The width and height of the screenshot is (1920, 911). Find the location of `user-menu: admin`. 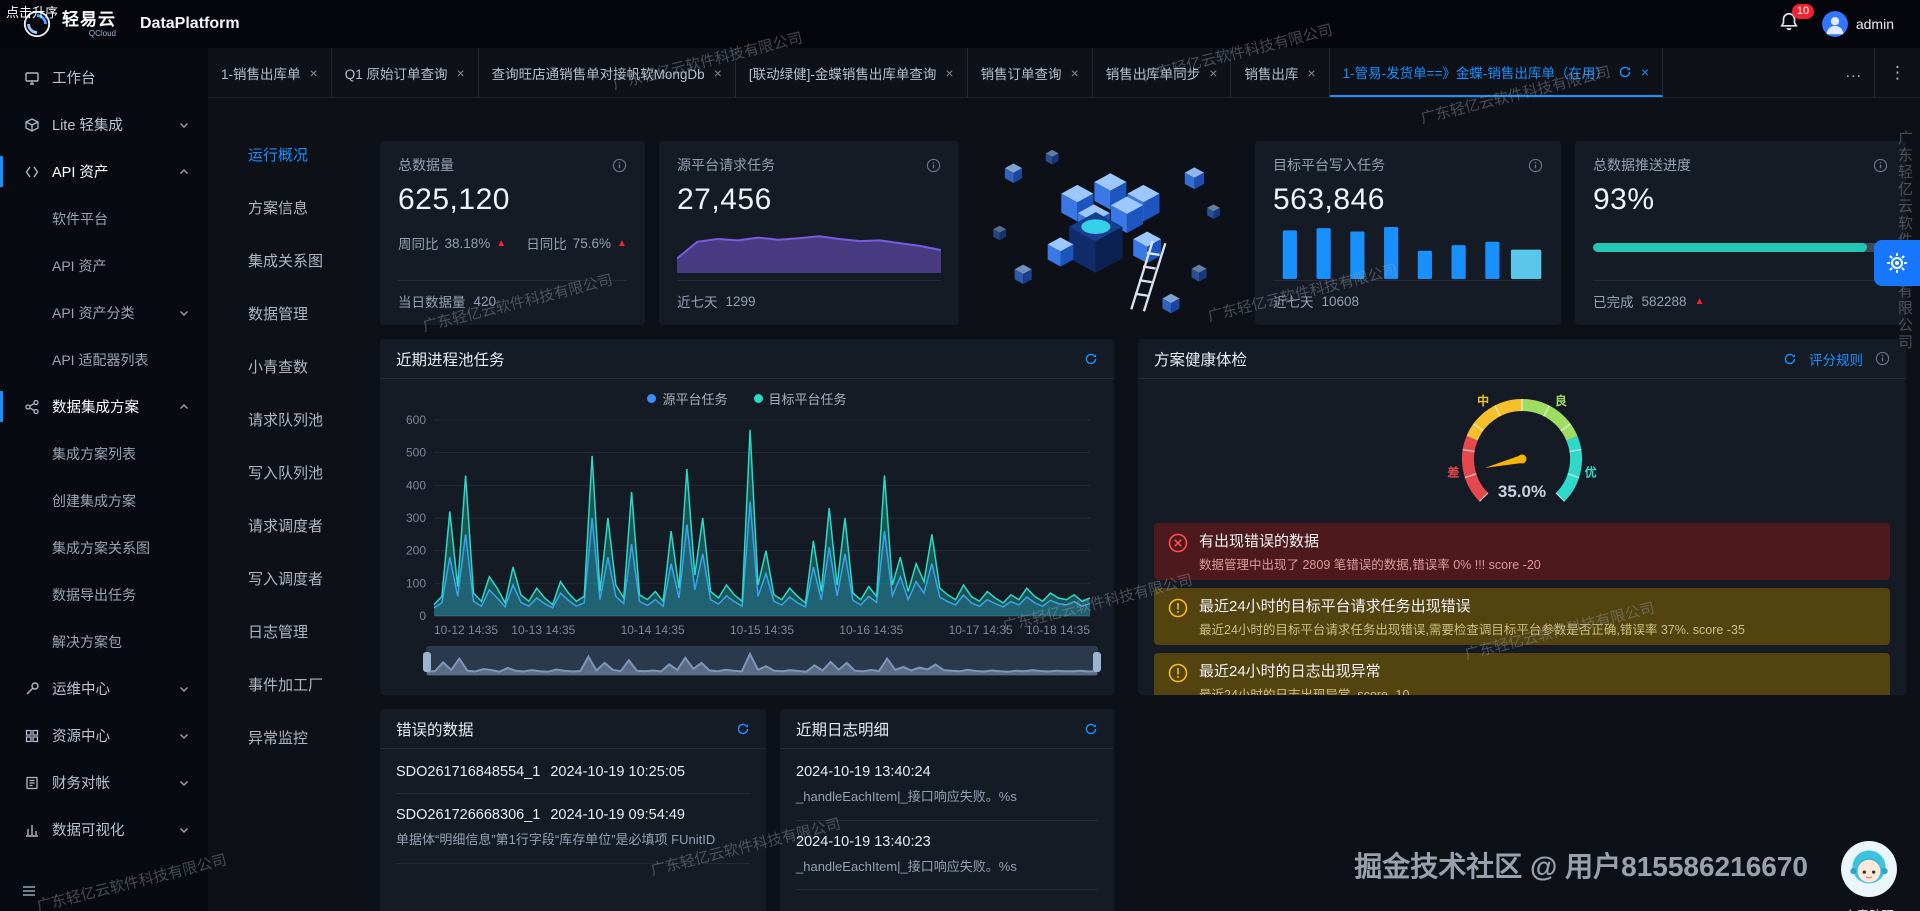

user-menu: admin is located at coordinates (1857, 24).